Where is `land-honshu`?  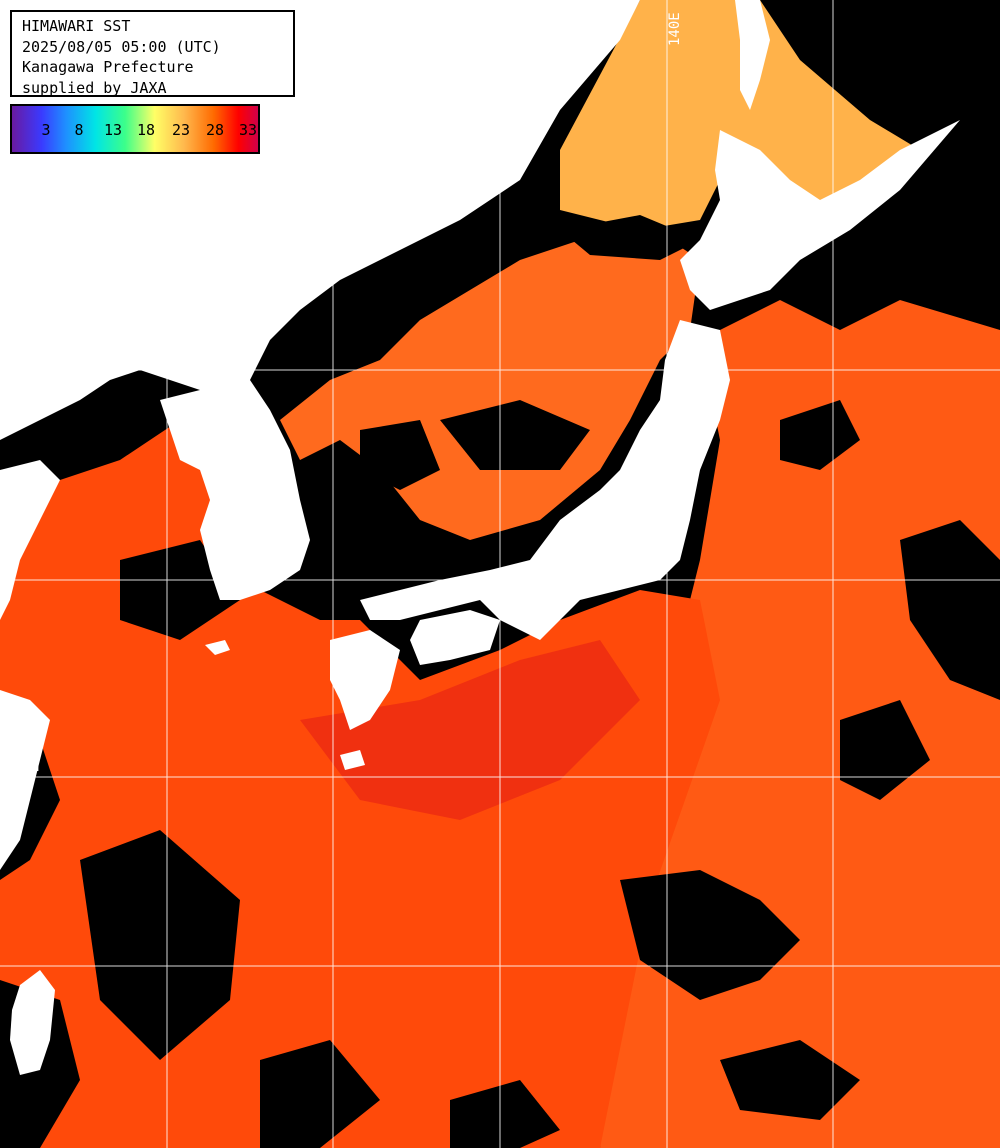
land-honshu is located at coordinates (545, 480).